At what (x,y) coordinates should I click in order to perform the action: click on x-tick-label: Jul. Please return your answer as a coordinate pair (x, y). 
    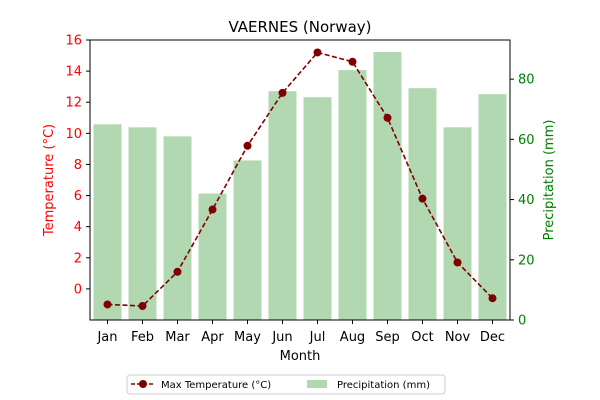
    Looking at the image, I should click on (317, 337).